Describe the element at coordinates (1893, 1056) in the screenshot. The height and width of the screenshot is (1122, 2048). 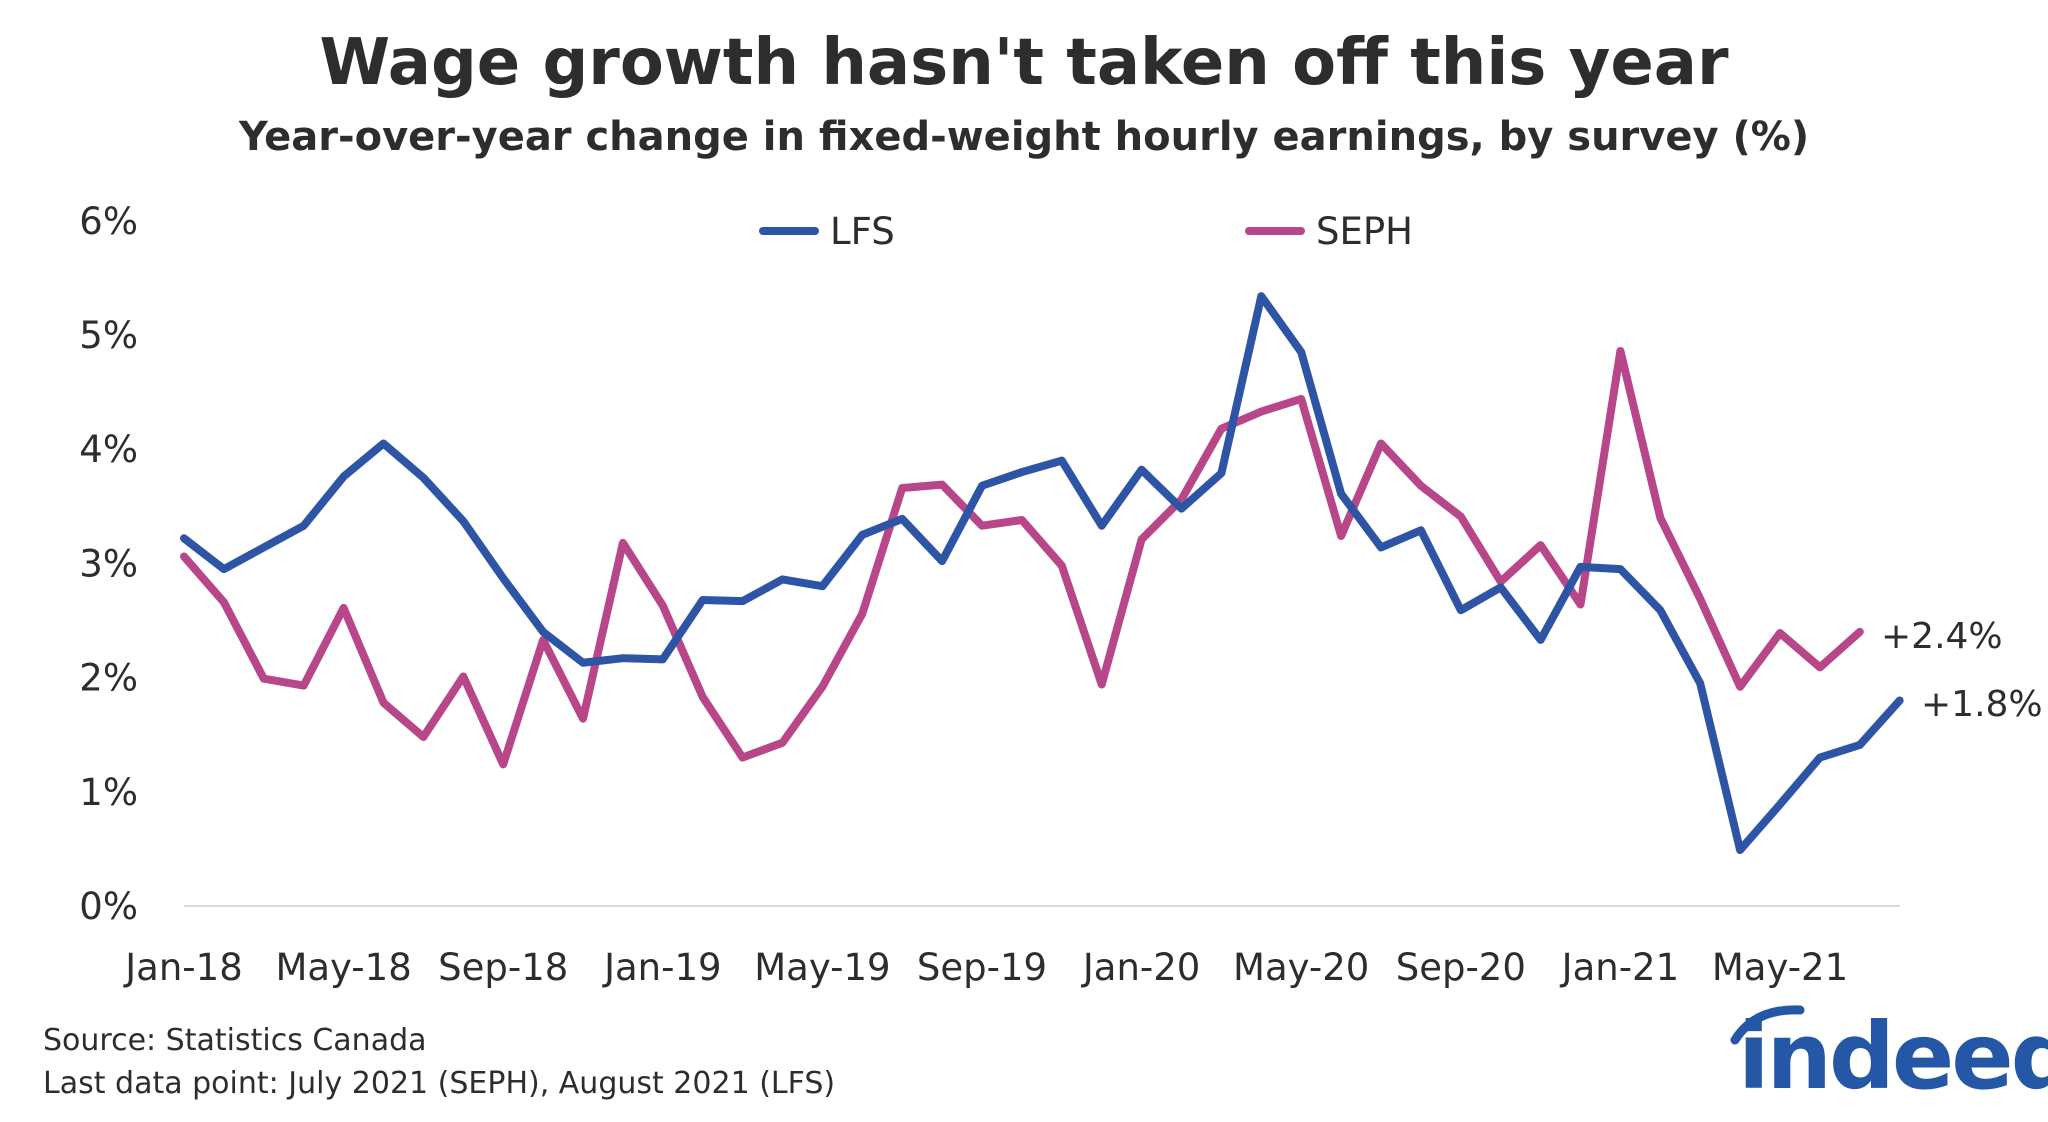
I see `logo-wordmark: indeed` at that location.